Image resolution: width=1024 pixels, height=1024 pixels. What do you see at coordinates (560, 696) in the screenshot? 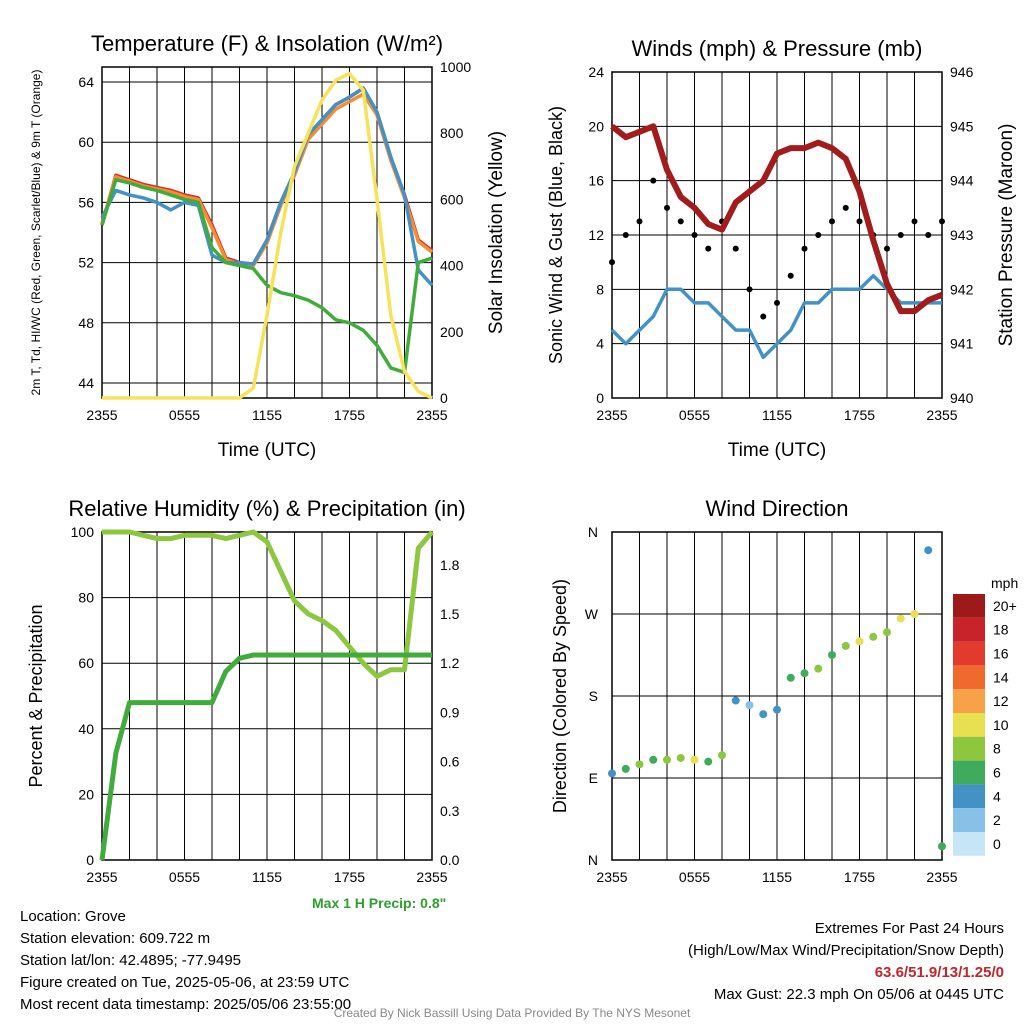
I see `panel-3-ylabel: Direction (Colored By Speed)` at bounding box center [560, 696].